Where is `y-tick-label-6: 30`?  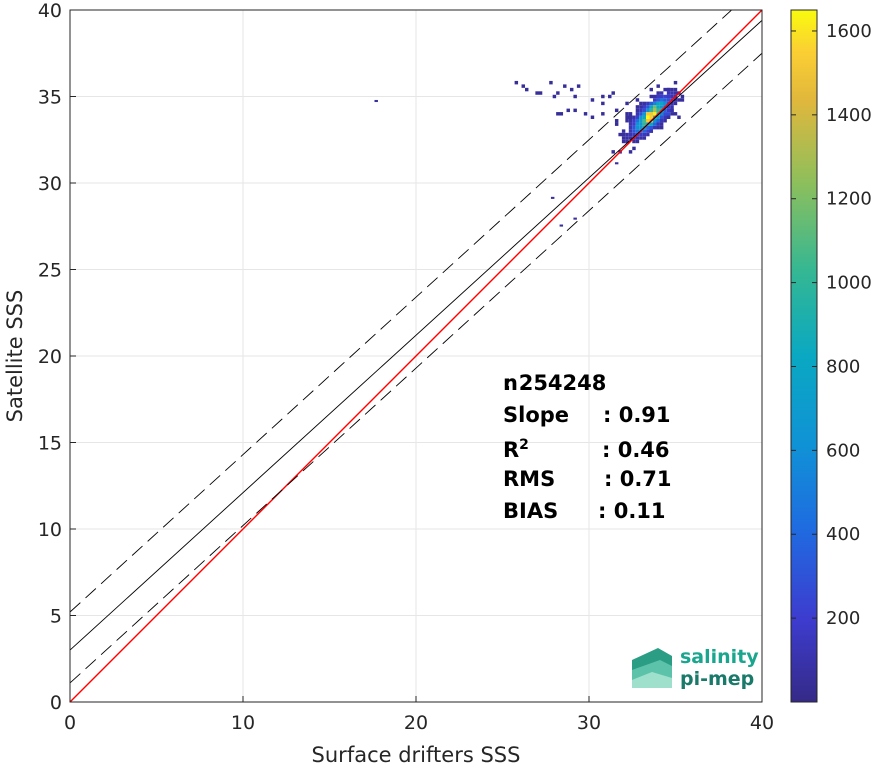 y-tick-label-6: 30 is located at coordinates (50, 184).